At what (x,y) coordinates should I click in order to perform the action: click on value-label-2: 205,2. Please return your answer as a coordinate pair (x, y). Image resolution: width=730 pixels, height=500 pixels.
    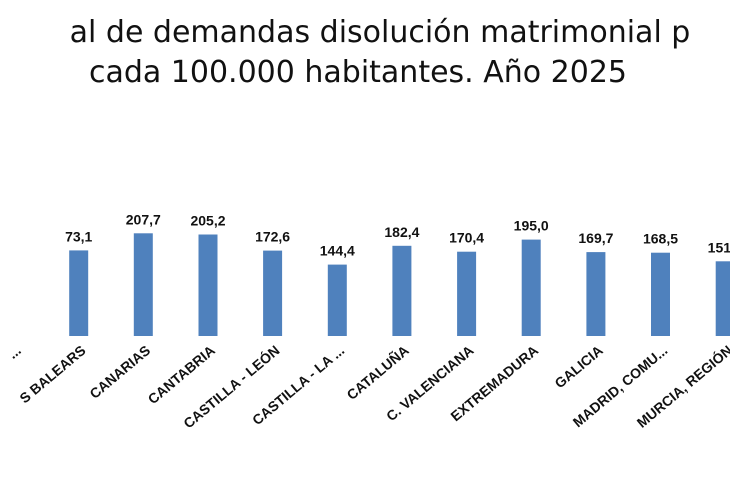
    Looking at the image, I should click on (207, 221).